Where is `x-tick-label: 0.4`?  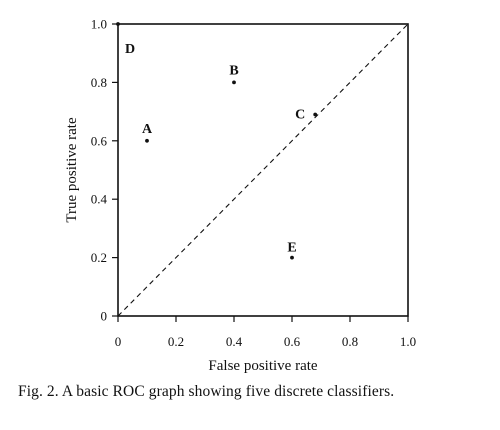
x-tick-label: 0.4 is located at coordinates (234, 341).